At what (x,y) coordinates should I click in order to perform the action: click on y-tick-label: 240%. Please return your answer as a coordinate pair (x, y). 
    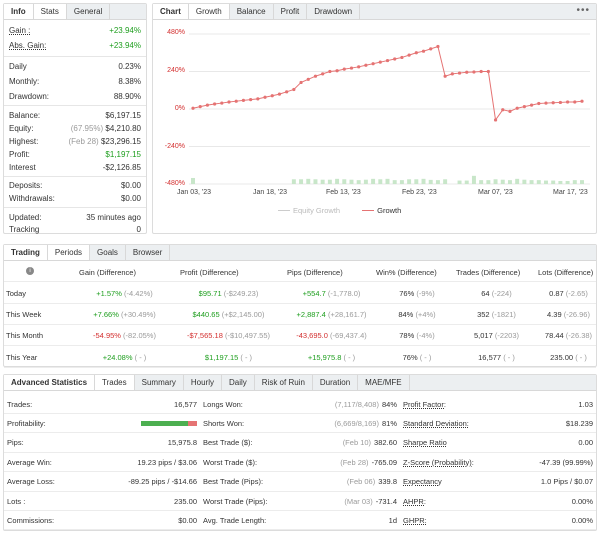
    Looking at the image, I should click on (176, 70).